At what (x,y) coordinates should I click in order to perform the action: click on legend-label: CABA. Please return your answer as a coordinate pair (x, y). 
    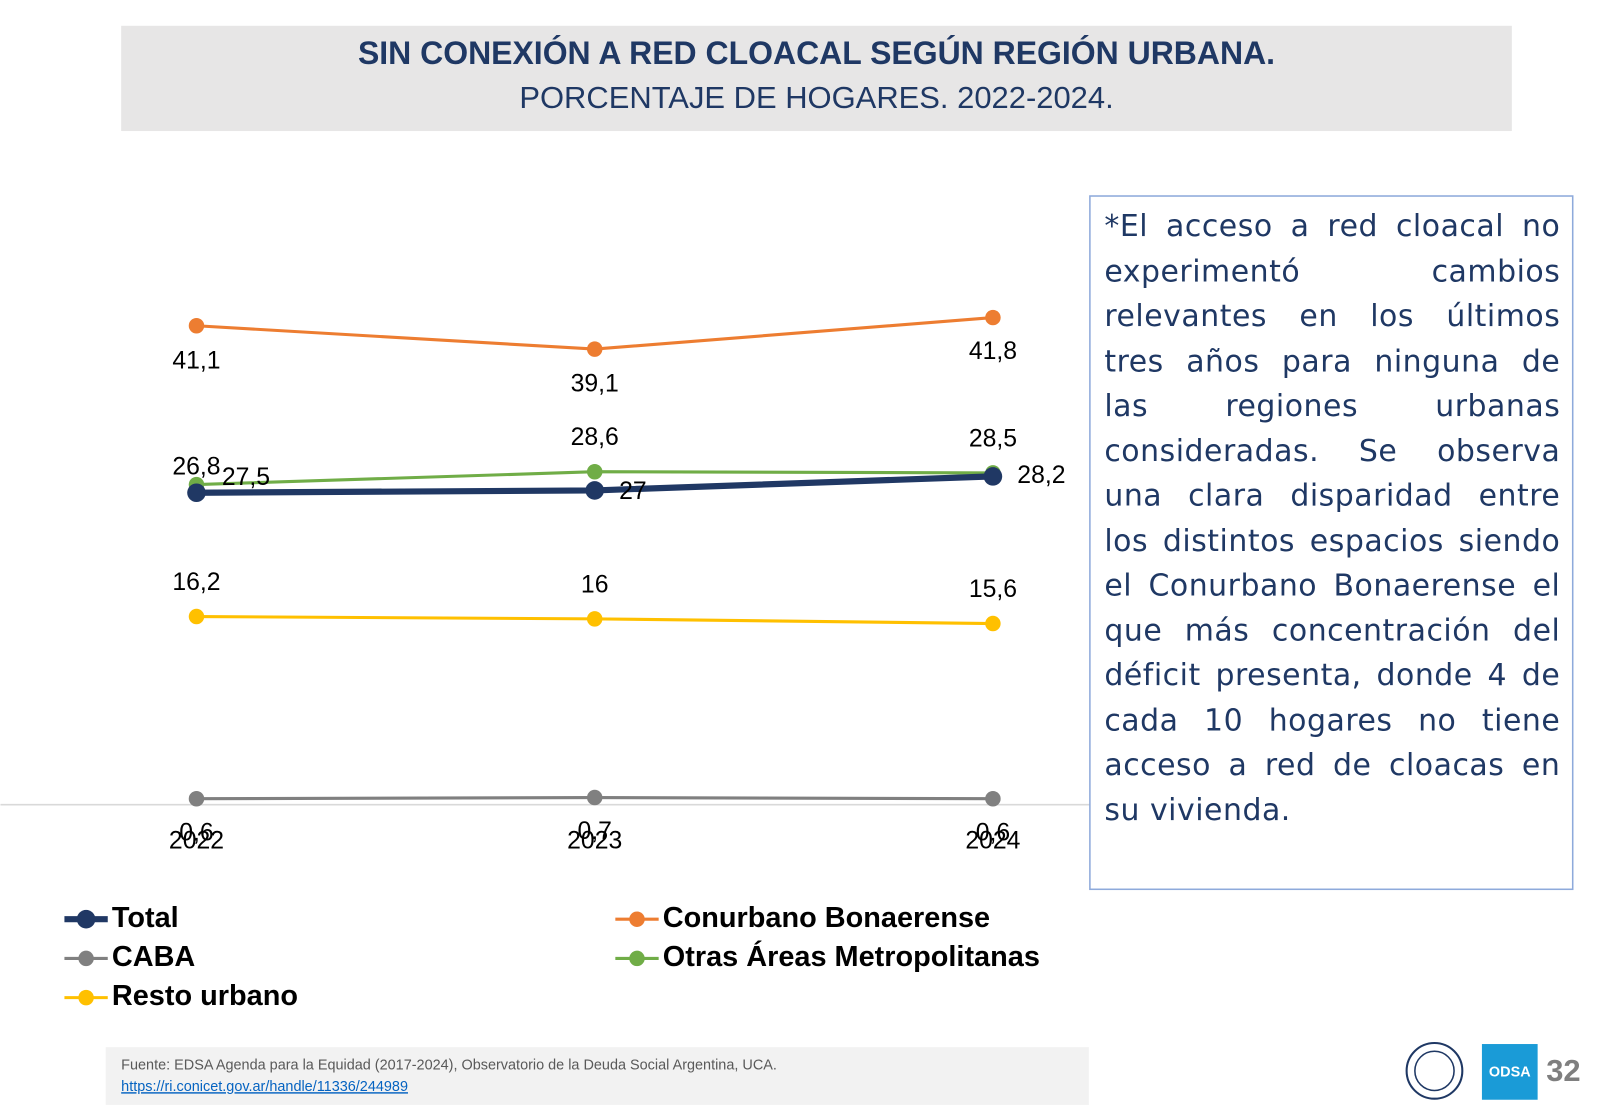
    Looking at the image, I should click on (154, 957).